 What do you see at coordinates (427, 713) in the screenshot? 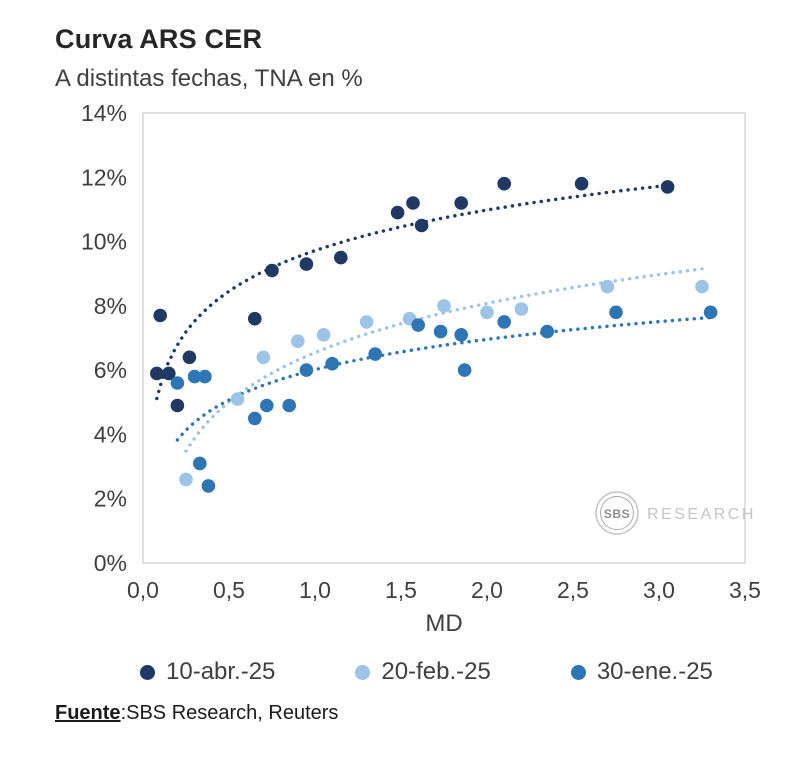
I see `source-note: Fuente:SBS Research, Reuters` at bounding box center [427, 713].